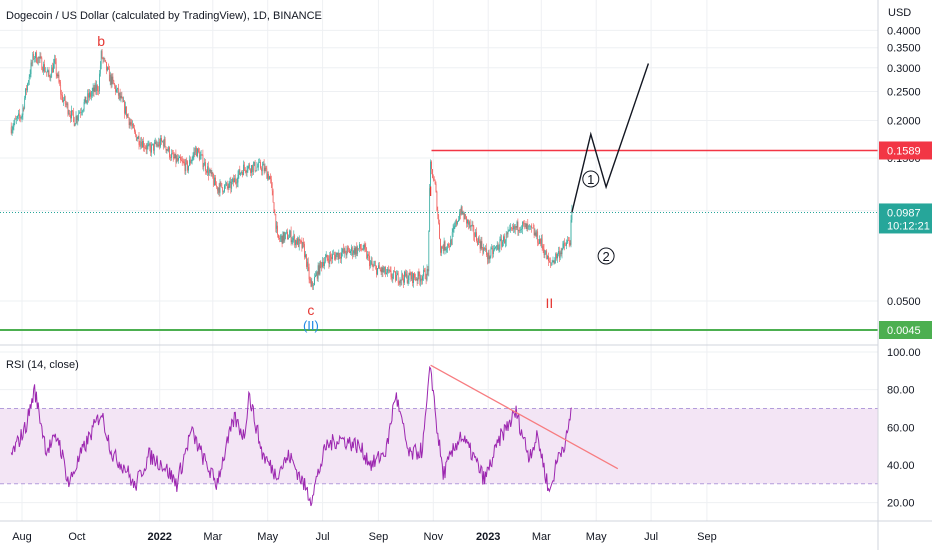  Describe the element at coordinates (524, 417) in the screenshot. I see `rsi-trendline` at that location.